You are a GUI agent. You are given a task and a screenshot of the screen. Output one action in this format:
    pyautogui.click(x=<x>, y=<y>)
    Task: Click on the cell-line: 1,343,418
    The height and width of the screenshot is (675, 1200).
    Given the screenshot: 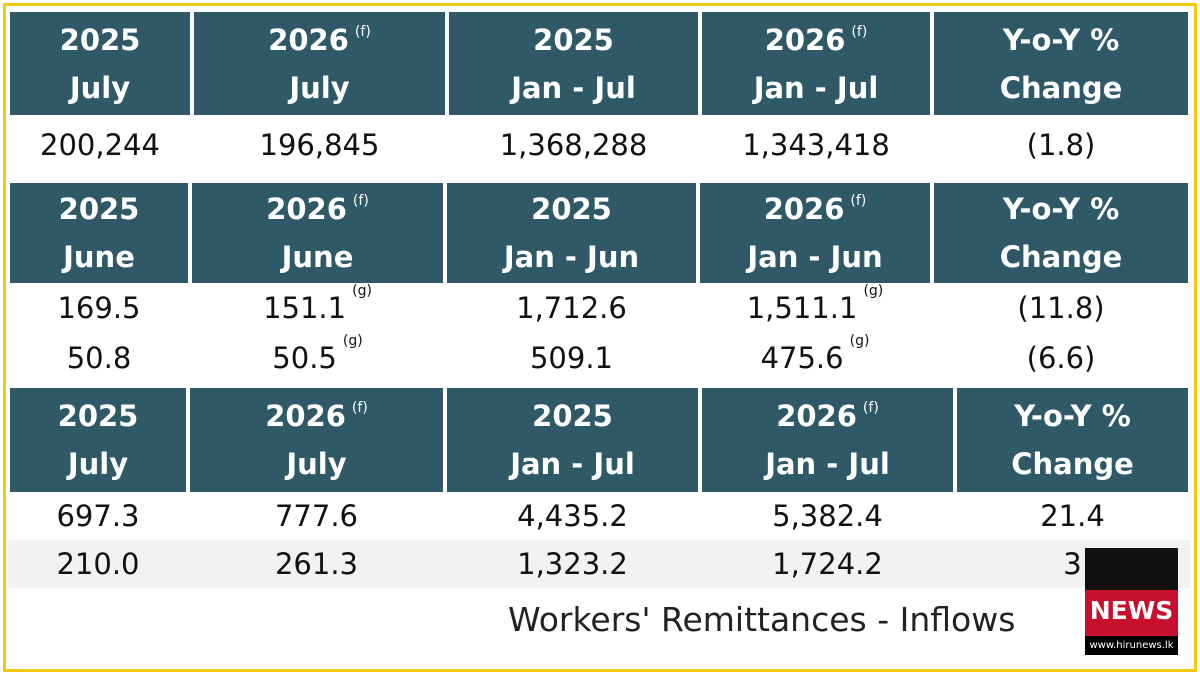 What is the action you would take?
    pyautogui.click(x=816, y=145)
    